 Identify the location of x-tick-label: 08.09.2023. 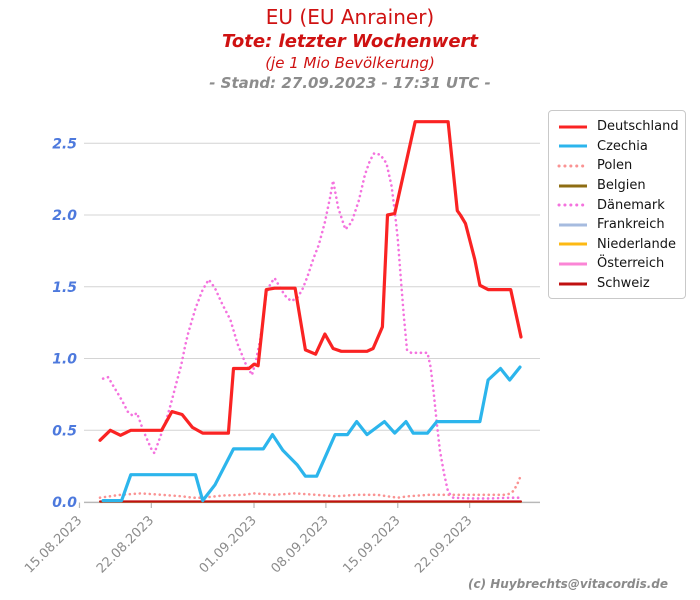
(299, 544).